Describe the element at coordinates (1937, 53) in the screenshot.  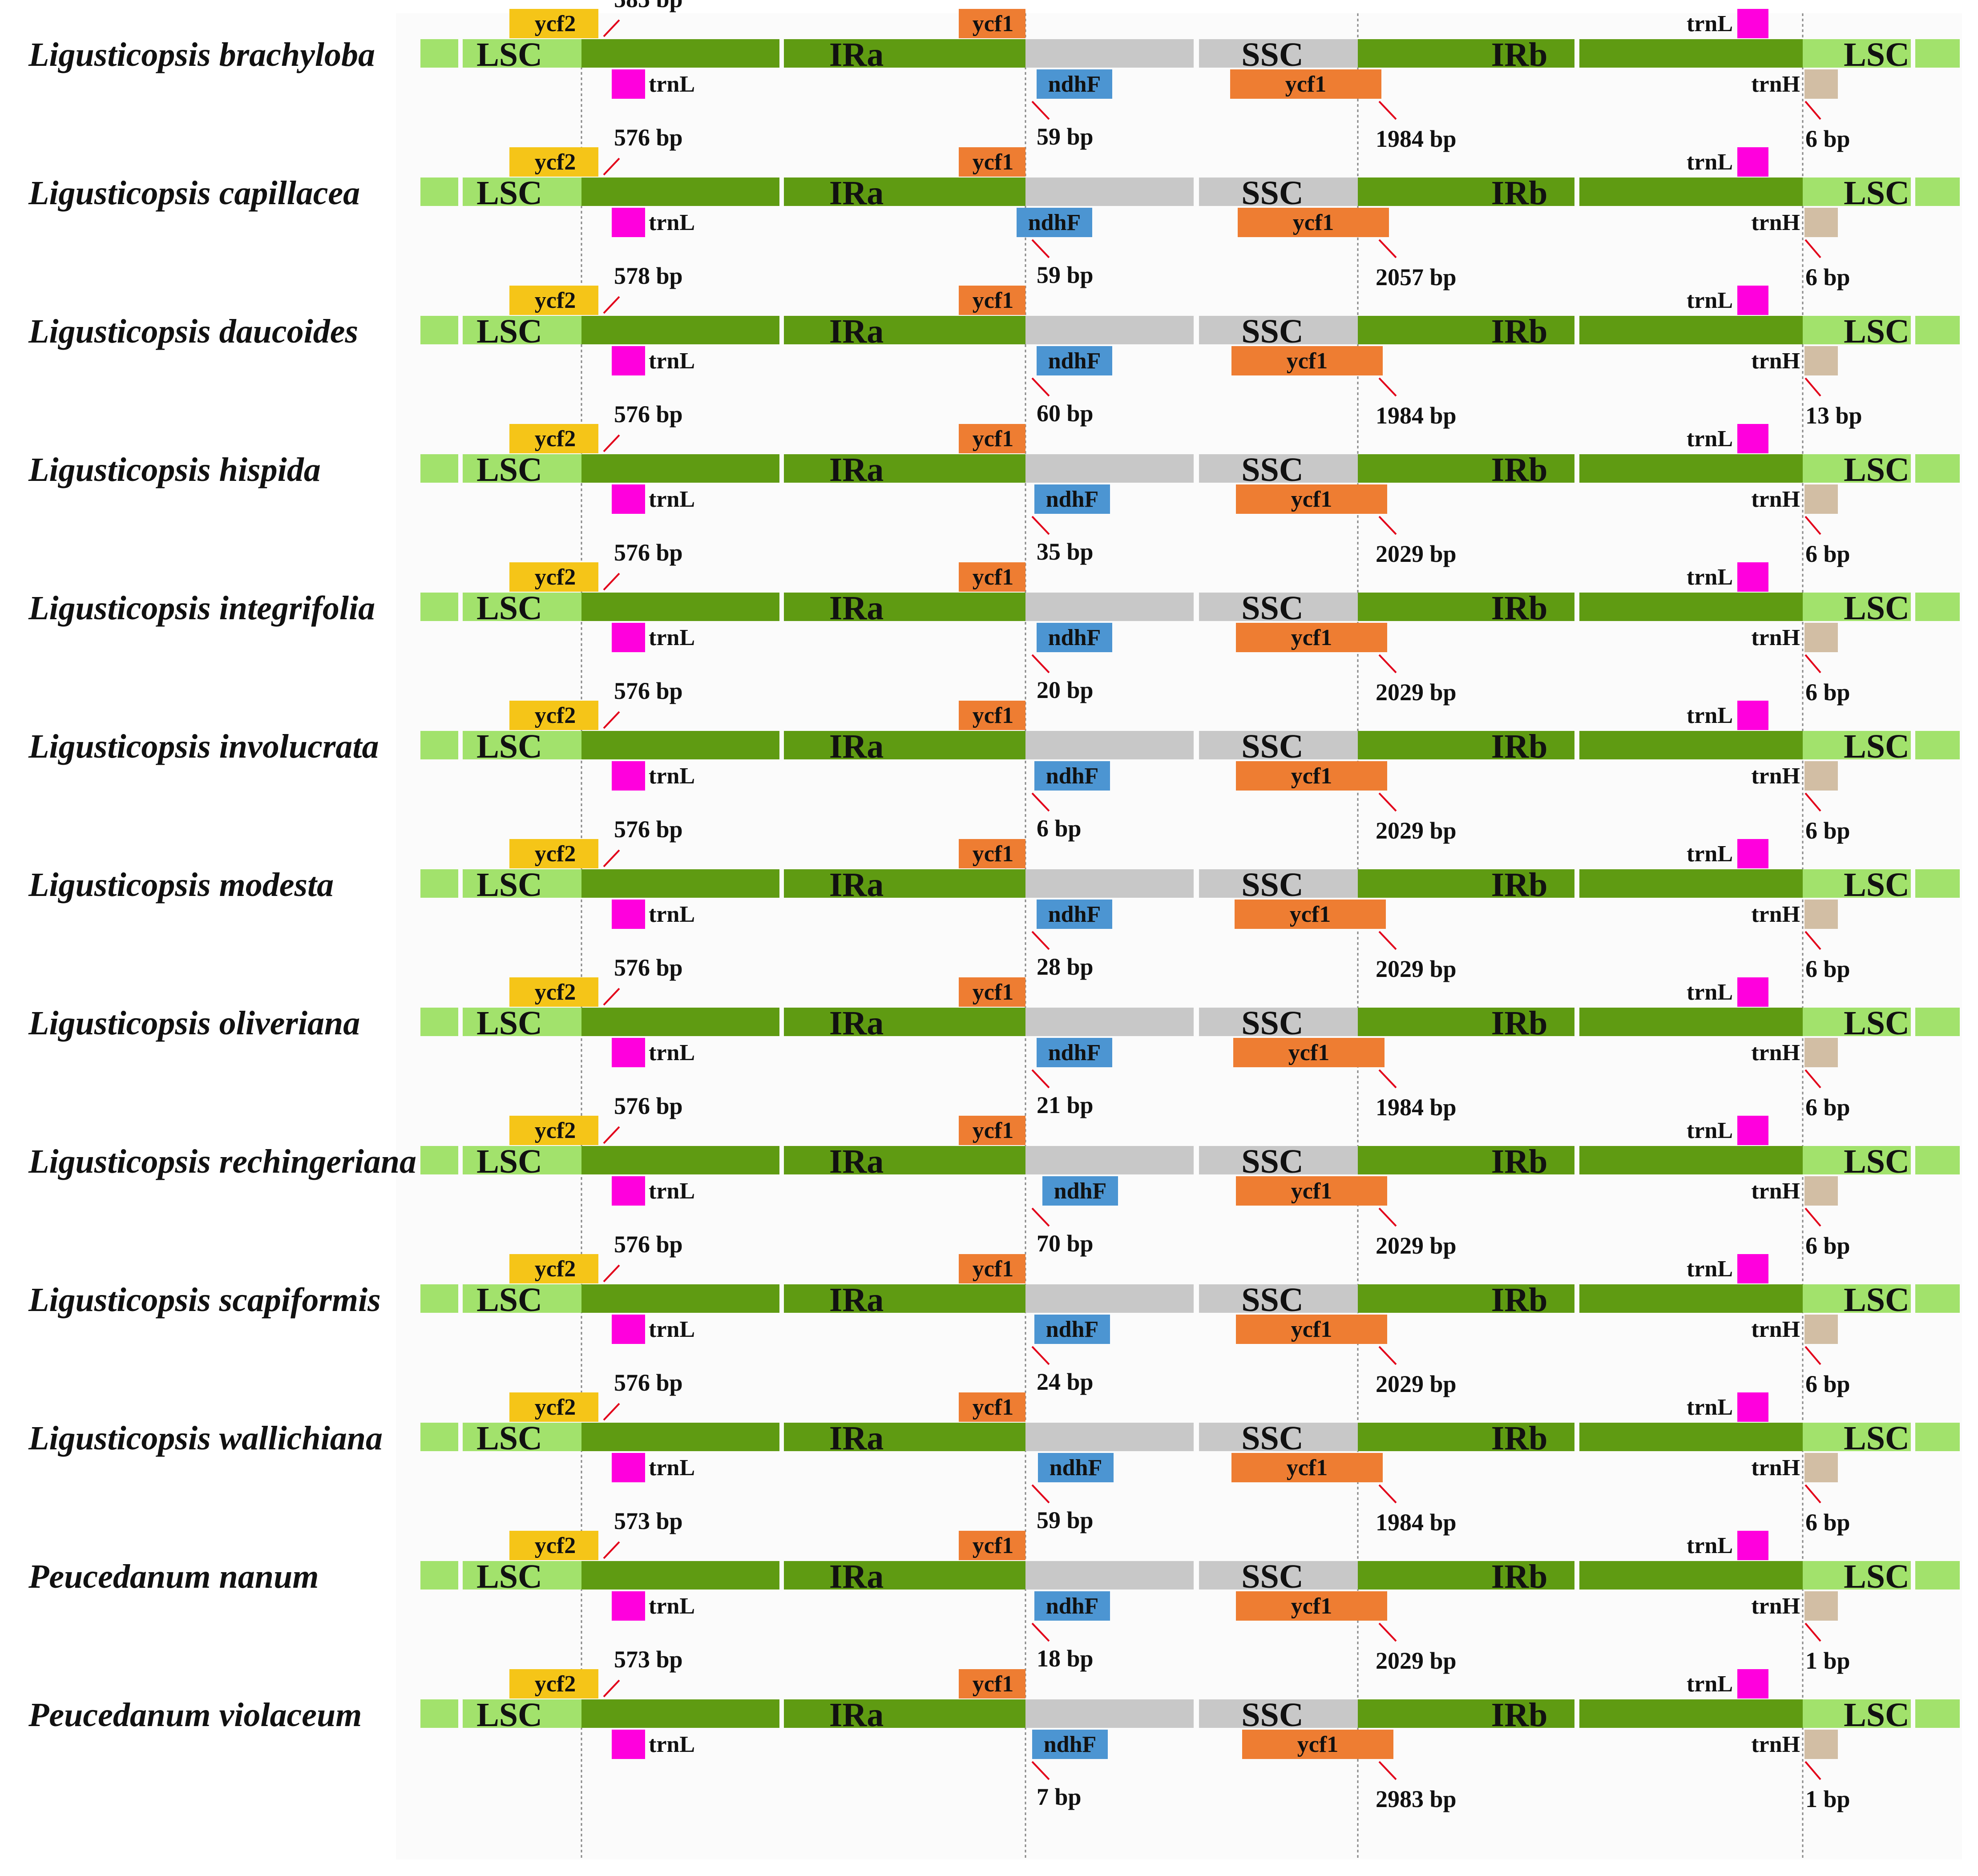
I see `lsc-right-tail` at that location.